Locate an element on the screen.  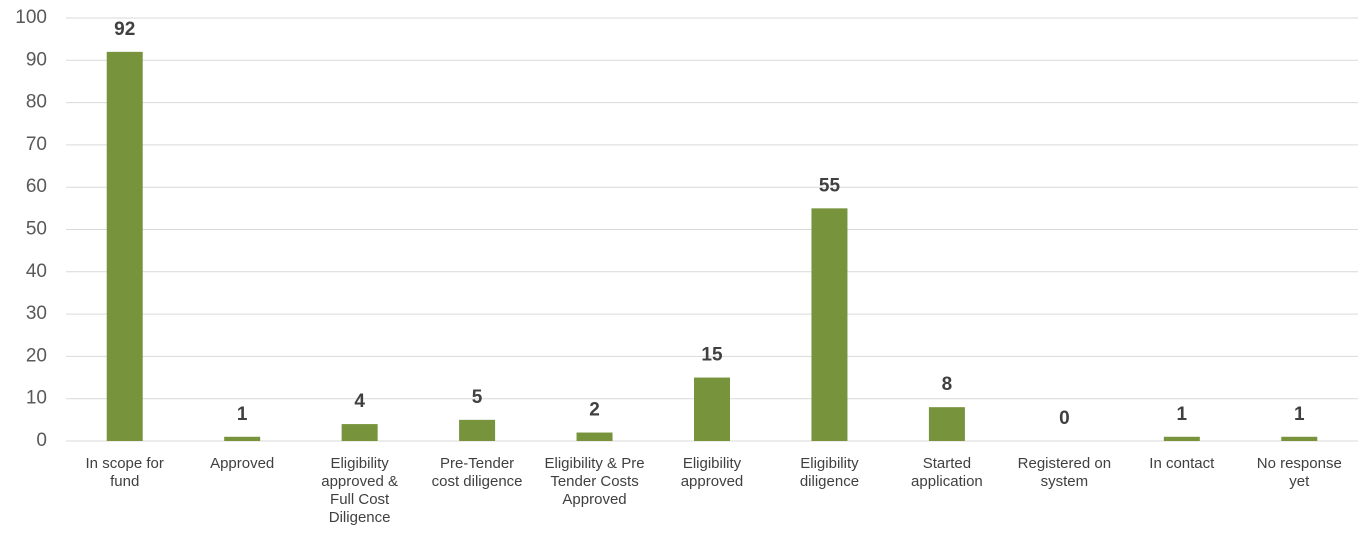
y-tick-label: 50 is located at coordinates (36, 229).